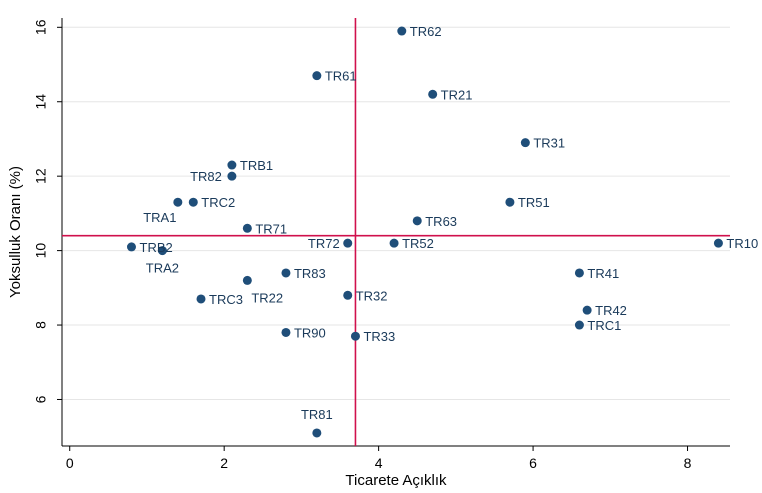 The height and width of the screenshot is (493, 762). What do you see at coordinates (372, 295) in the screenshot?
I see `point-label: TR32` at bounding box center [372, 295].